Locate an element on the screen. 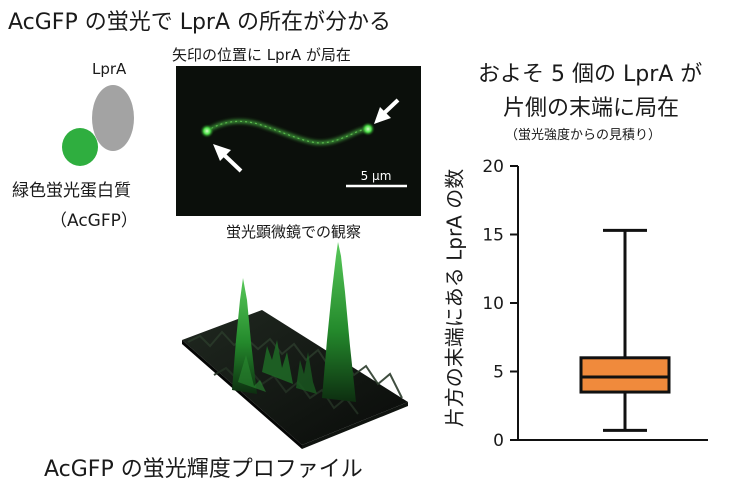 Image resolution: width=738 pixels, height=488 pixels. scale-bar-label: 5 μm is located at coordinates (376, 176).